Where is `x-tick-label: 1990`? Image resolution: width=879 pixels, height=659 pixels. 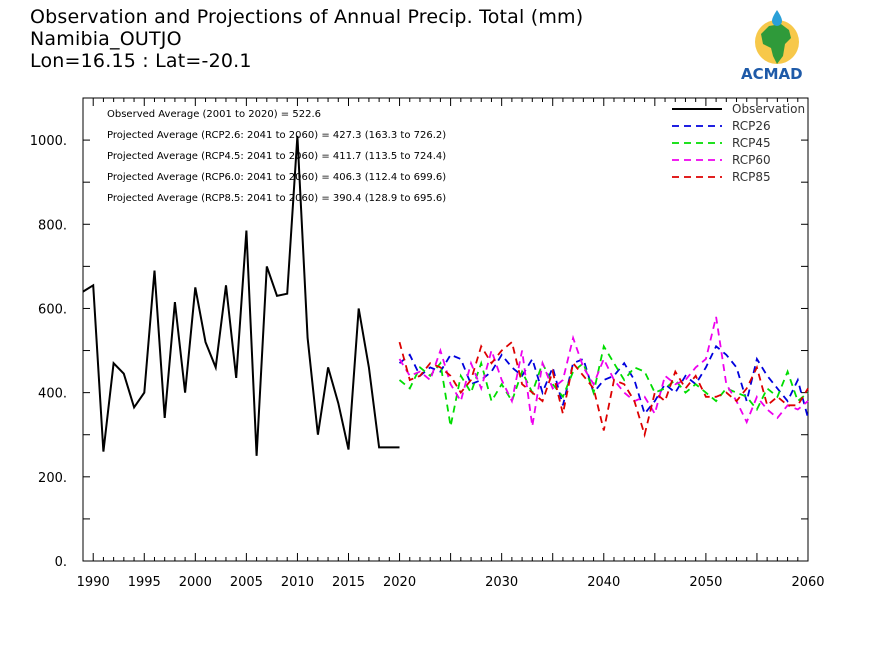 x-tick-label: 1990 is located at coordinates (93, 582).